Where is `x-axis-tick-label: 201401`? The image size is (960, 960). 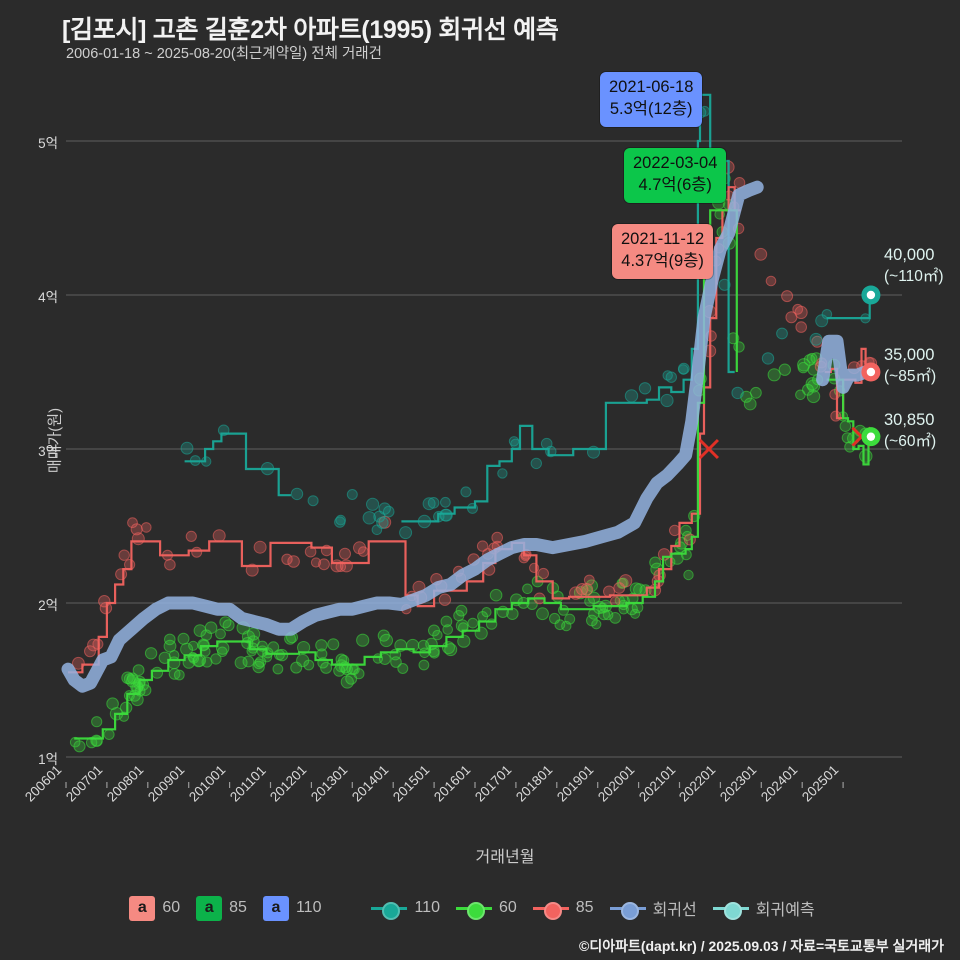
x-axis-tick-label: 201401 is located at coordinates (370, 783).